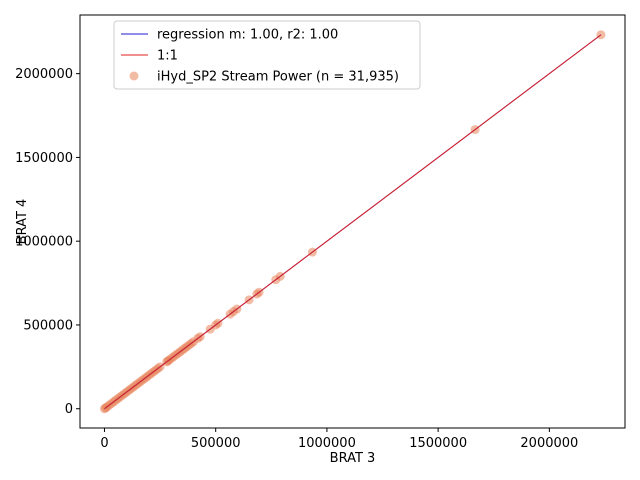 The width and height of the screenshot is (640, 480). What do you see at coordinates (22, 222) in the screenshot?
I see `y-axis-label: BRAT 4` at bounding box center [22, 222].